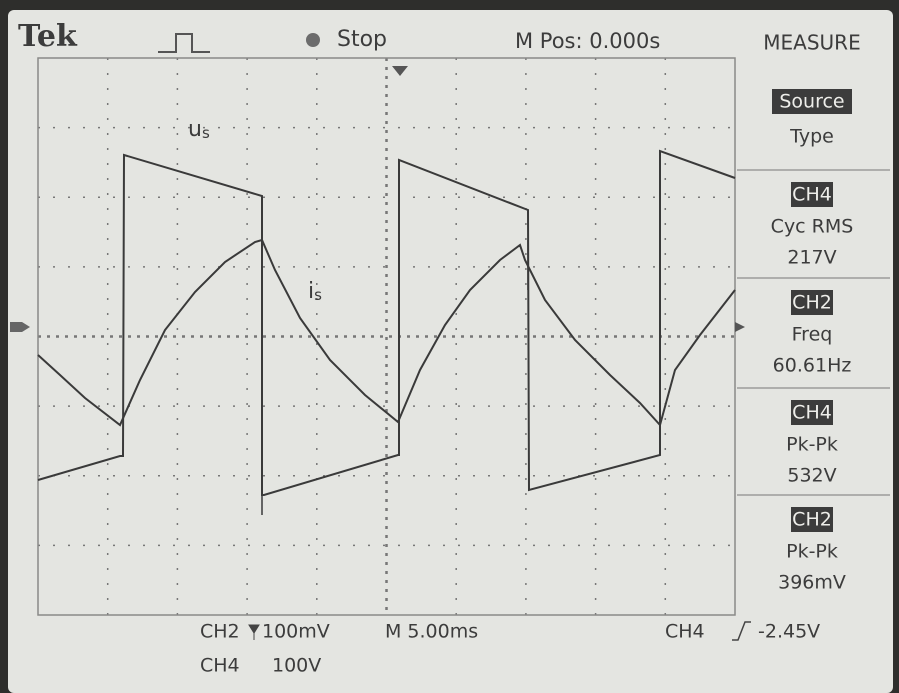  What do you see at coordinates (812, 335) in the screenshot?
I see `measure-name: Freq` at bounding box center [812, 335].